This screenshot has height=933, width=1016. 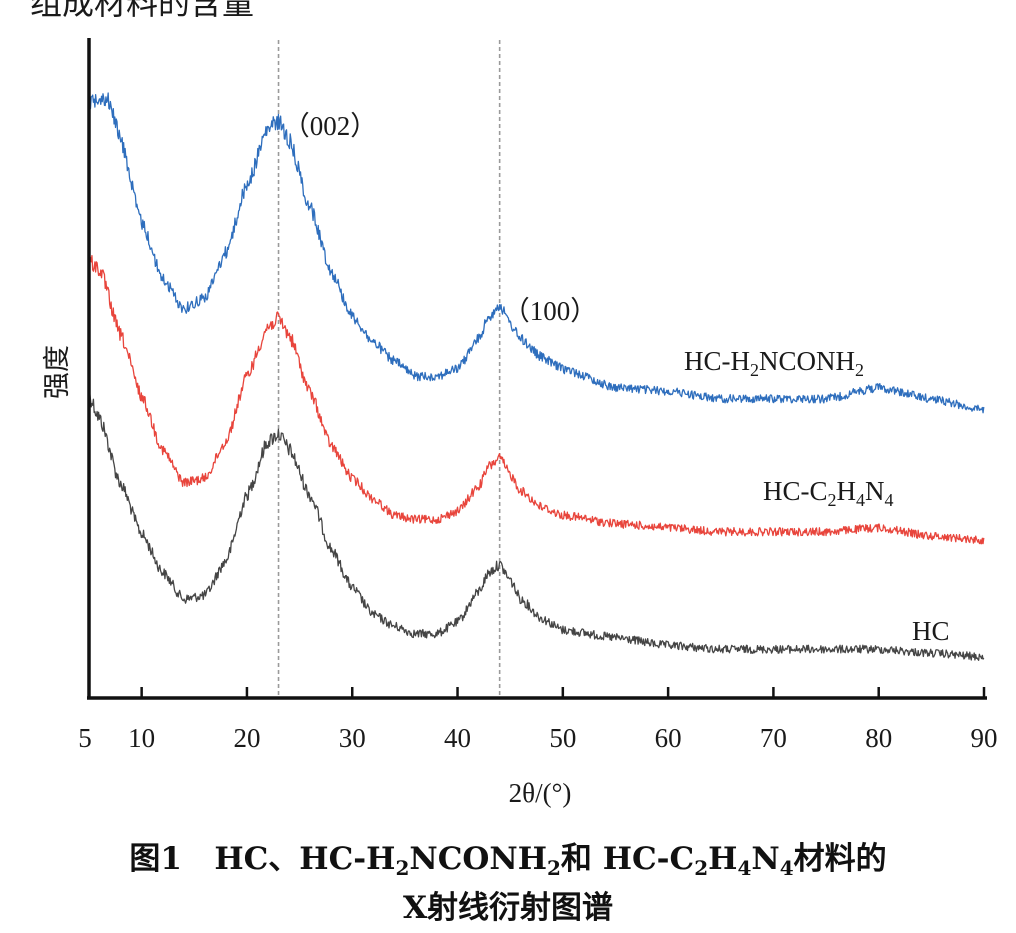 I want to click on series-label-hc-c2h4n4: HC-C2H4N4, so click(x=828, y=493).